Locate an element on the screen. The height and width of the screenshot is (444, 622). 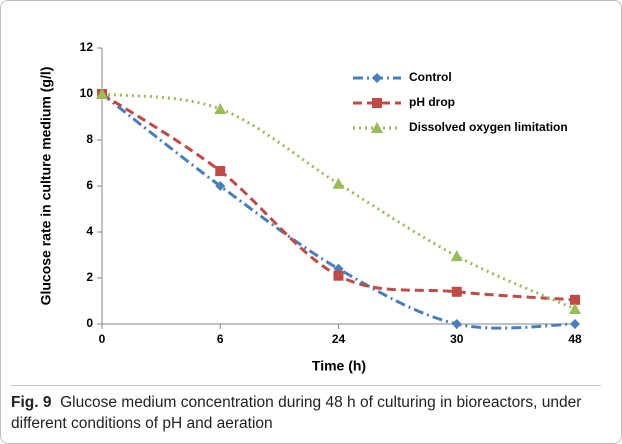
x-tick-label: 48 is located at coordinates (575, 339).